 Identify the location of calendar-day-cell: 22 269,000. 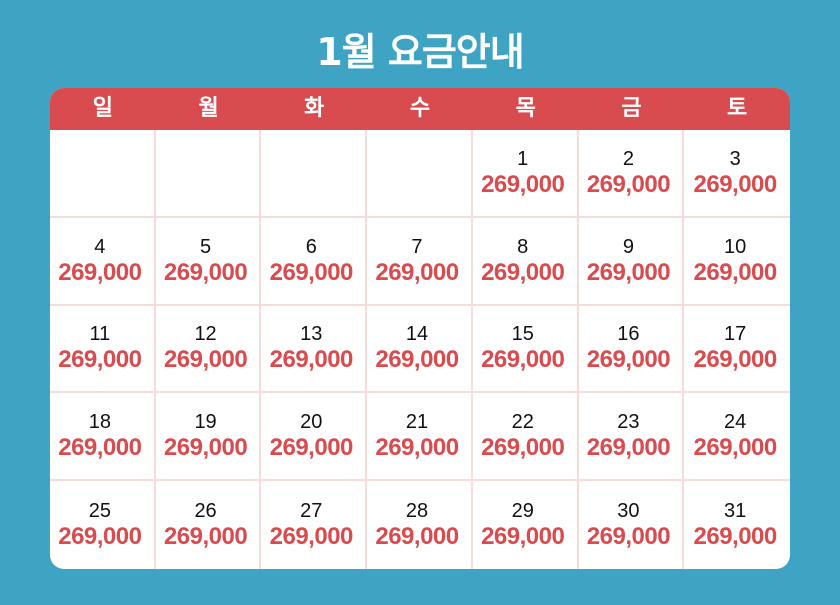
(525, 437).